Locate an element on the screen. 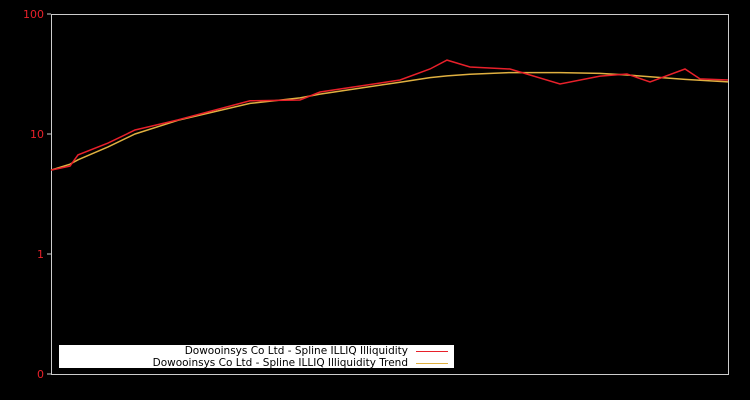 This screenshot has width=750, height=400. y-tick-1: 1 is located at coordinates (40, 254).